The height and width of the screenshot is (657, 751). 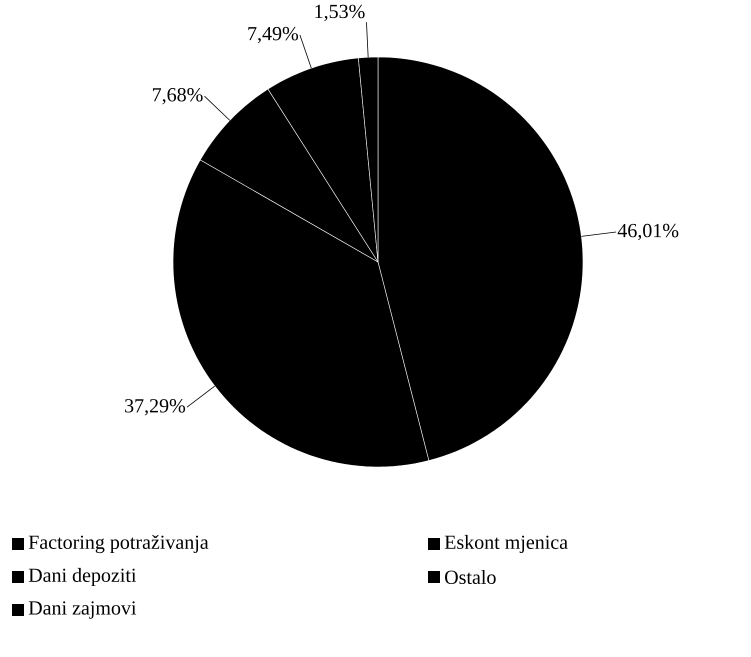 I want to click on legend-label: Eskont mjenica, so click(x=506, y=544).